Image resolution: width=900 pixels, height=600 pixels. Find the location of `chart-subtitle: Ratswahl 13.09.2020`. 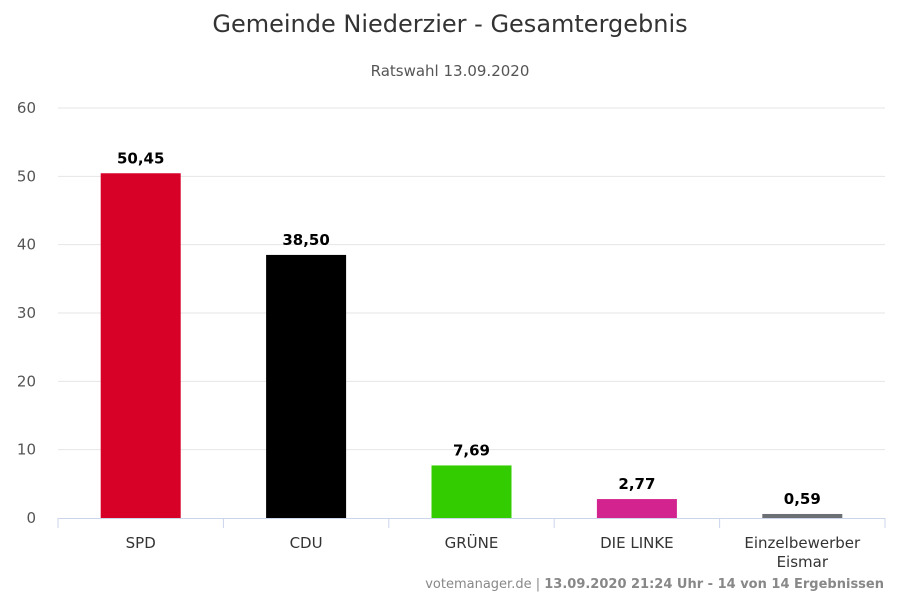

chart-subtitle: Ratswahl 13.09.2020 is located at coordinates (450, 71).